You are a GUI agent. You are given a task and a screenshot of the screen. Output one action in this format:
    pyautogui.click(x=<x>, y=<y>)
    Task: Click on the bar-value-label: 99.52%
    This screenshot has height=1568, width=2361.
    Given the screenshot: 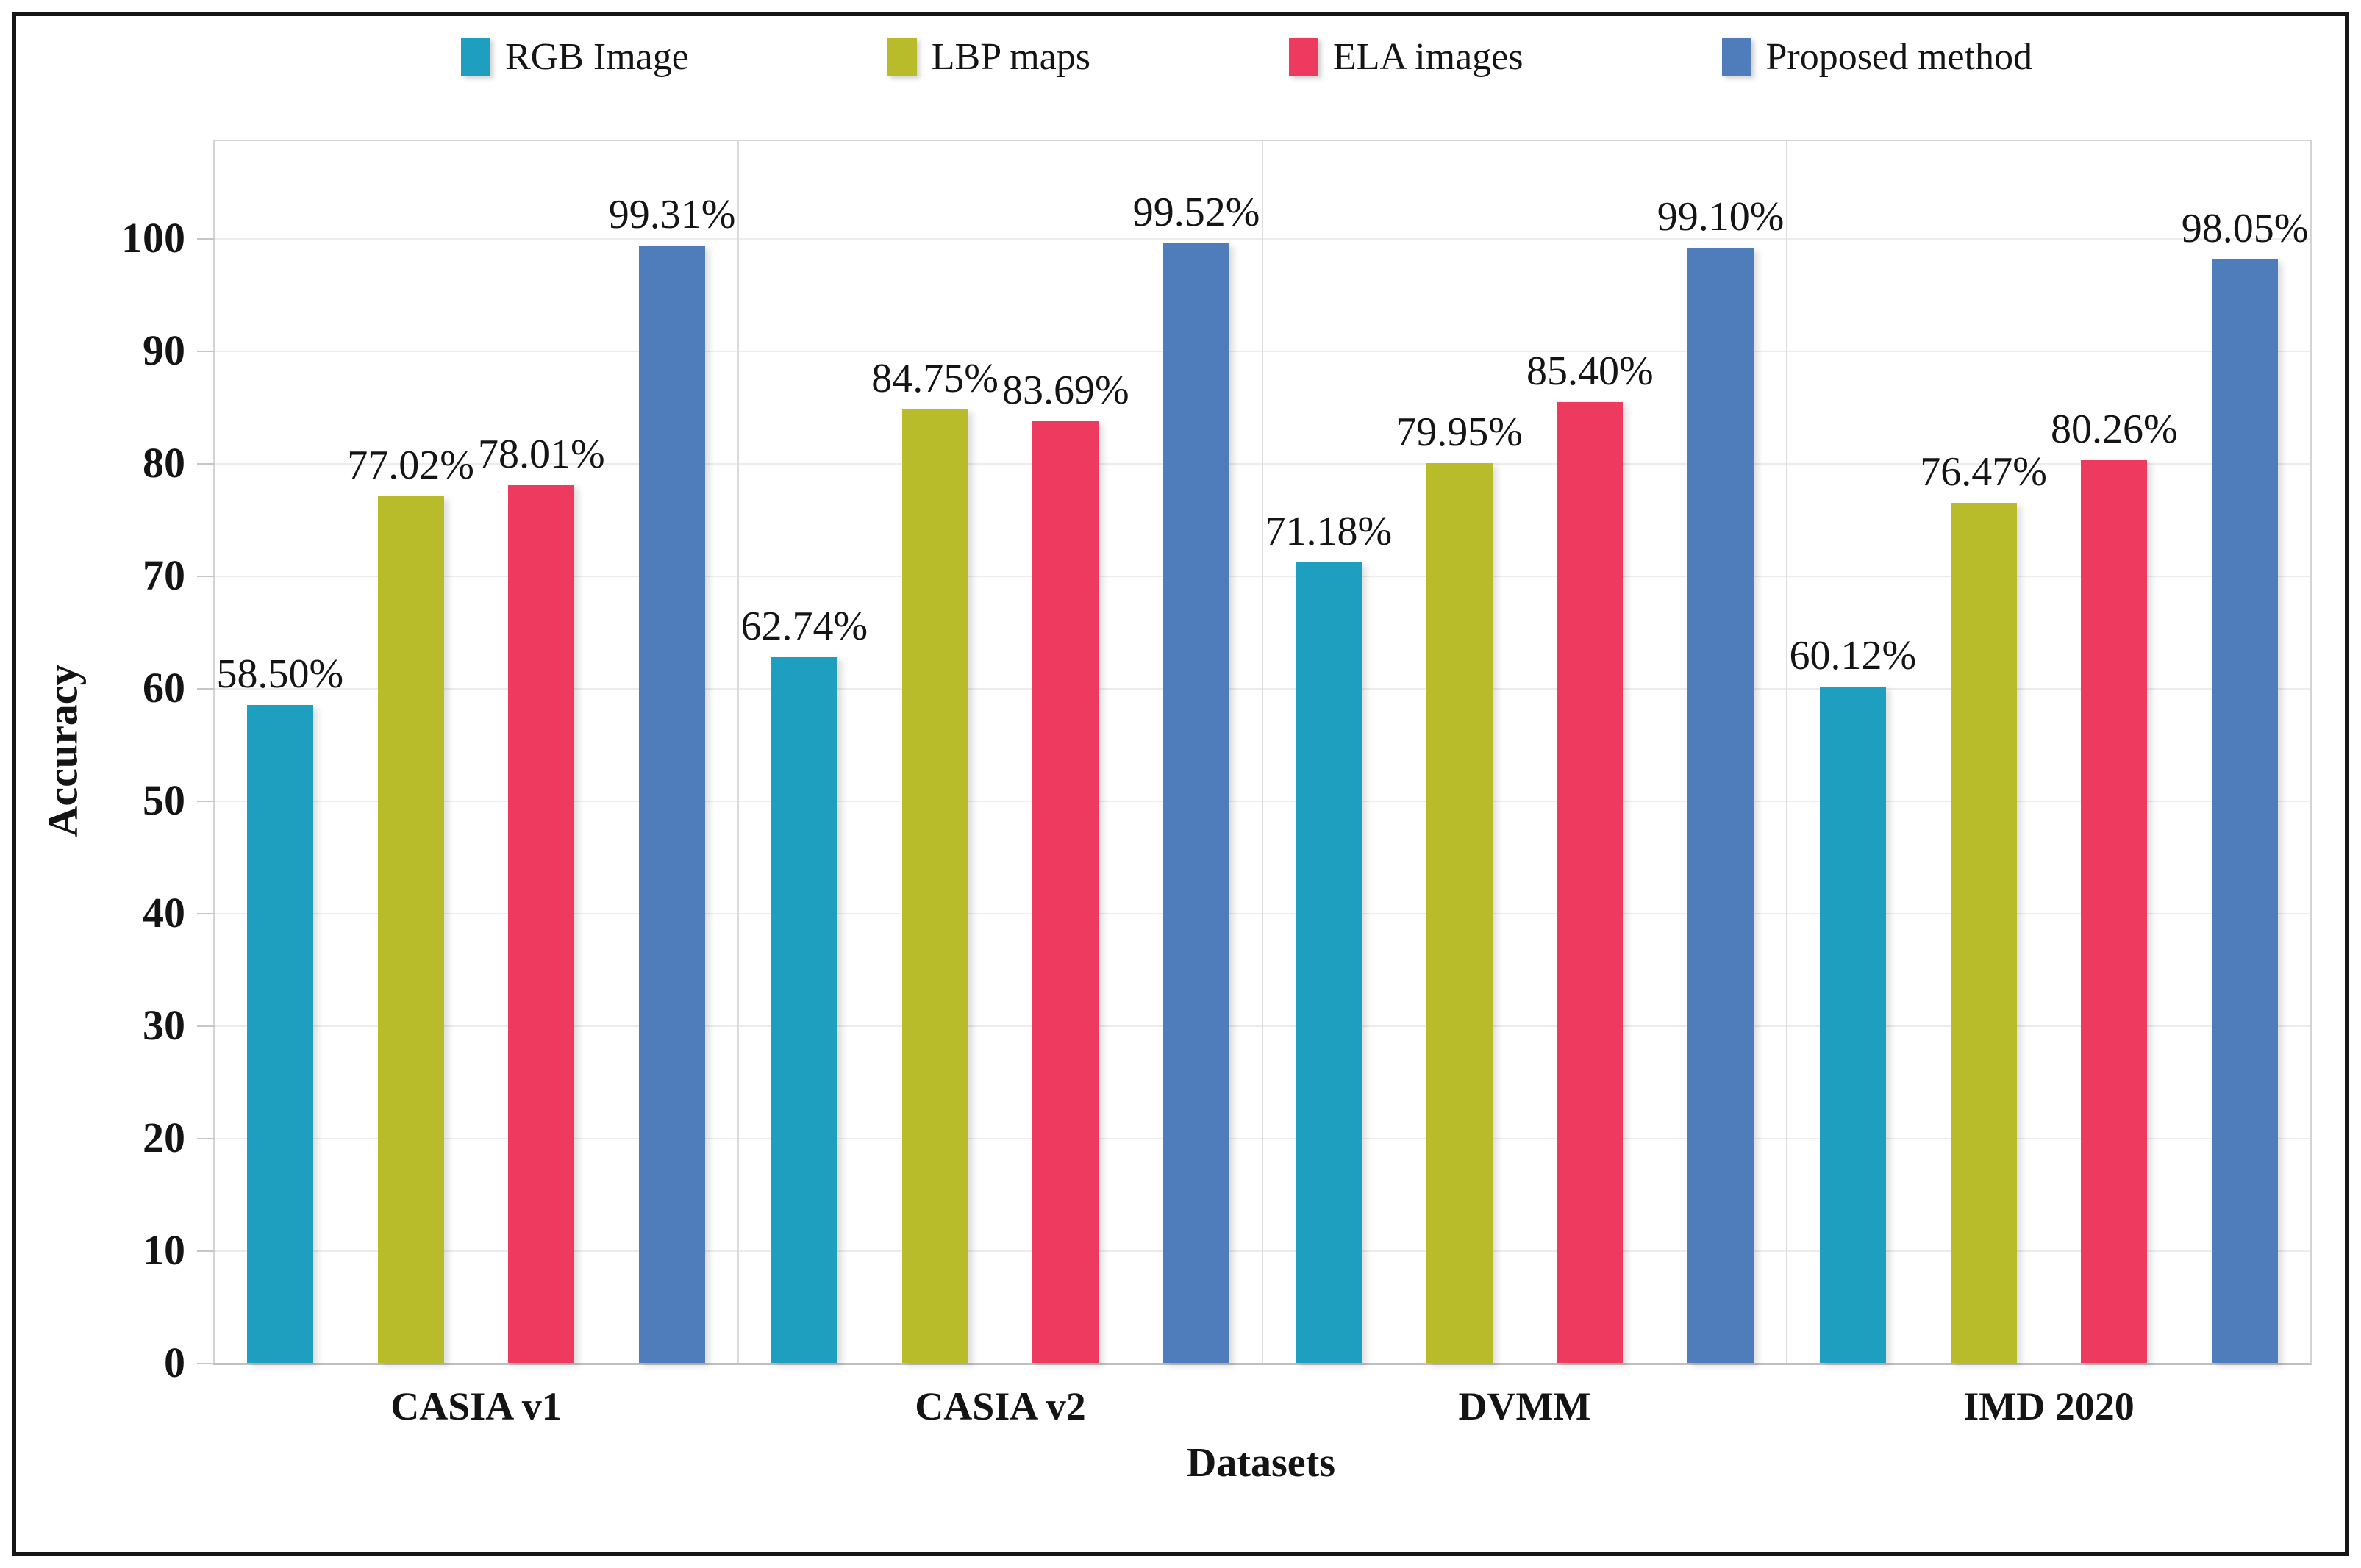 What is the action you would take?
    pyautogui.click(x=1196, y=212)
    